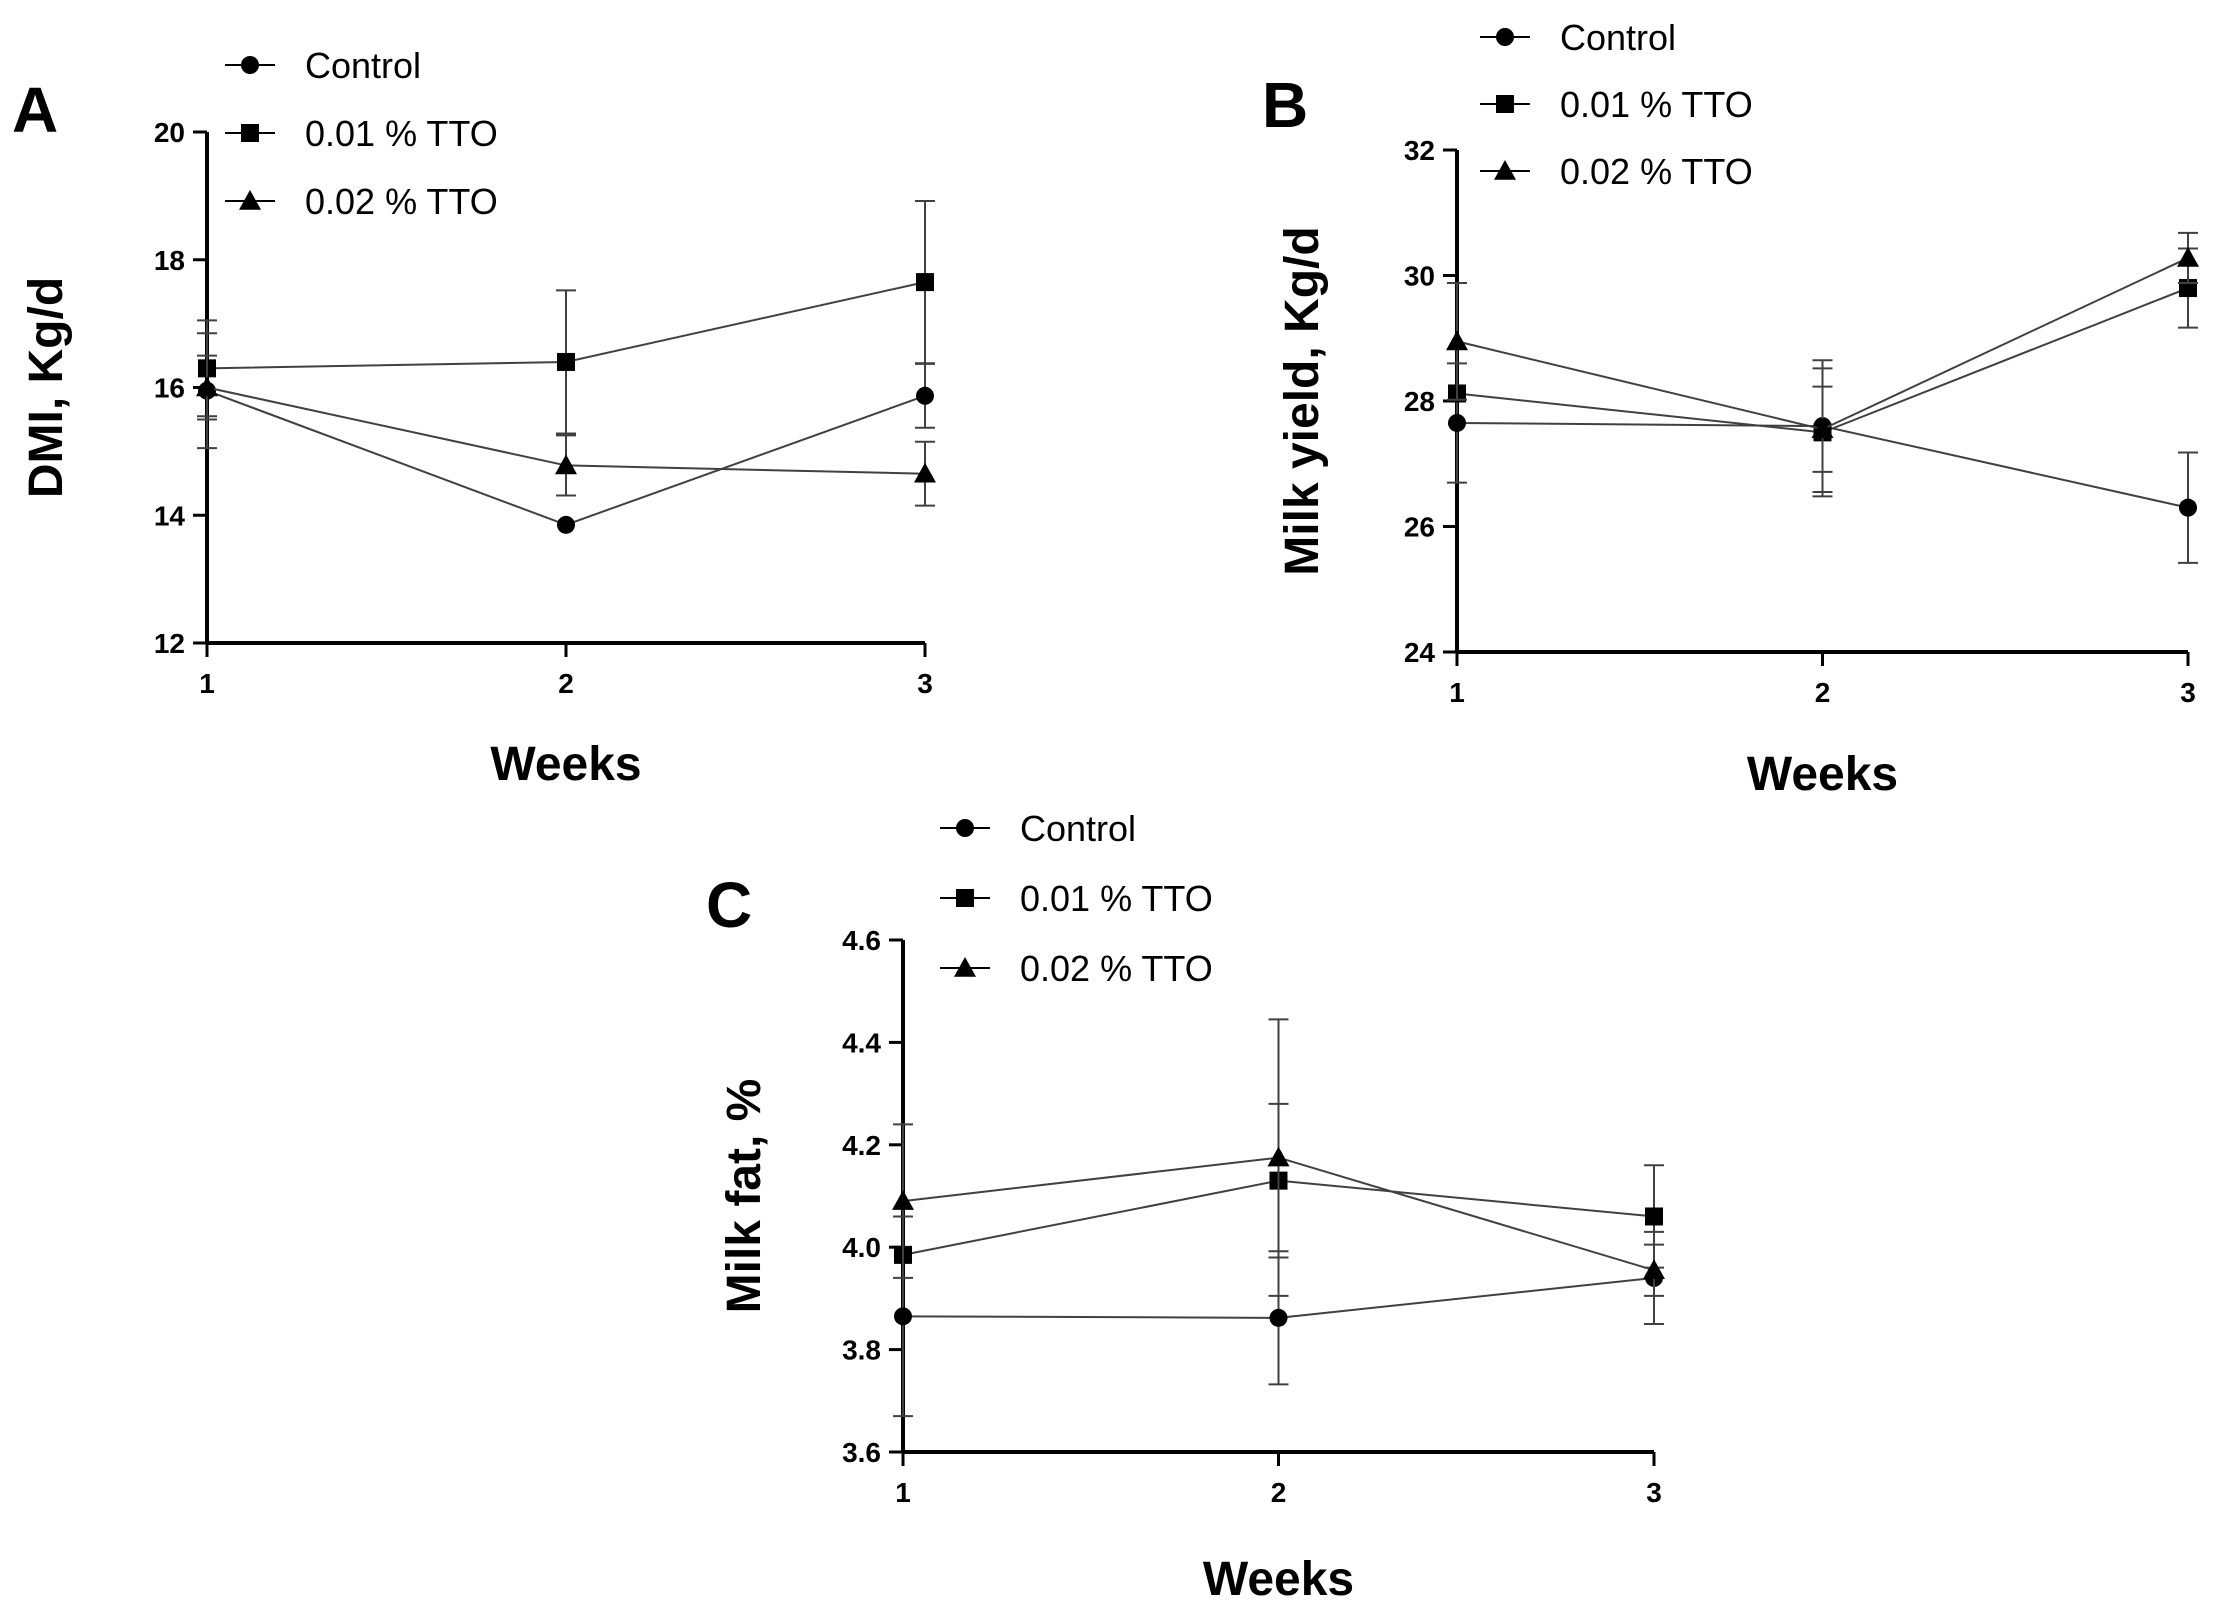  What do you see at coordinates (861, 1247) in the screenshot?
I see `y-tick-label: 4.0` at bounding box center [861, 1247].